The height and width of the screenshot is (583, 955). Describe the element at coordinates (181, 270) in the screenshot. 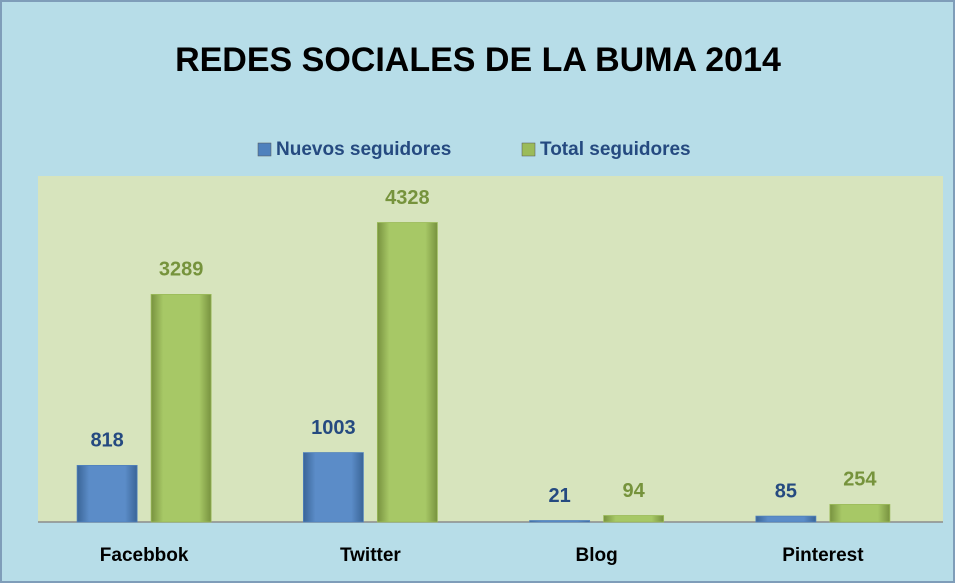

I see `data-label: 3289` at that location.